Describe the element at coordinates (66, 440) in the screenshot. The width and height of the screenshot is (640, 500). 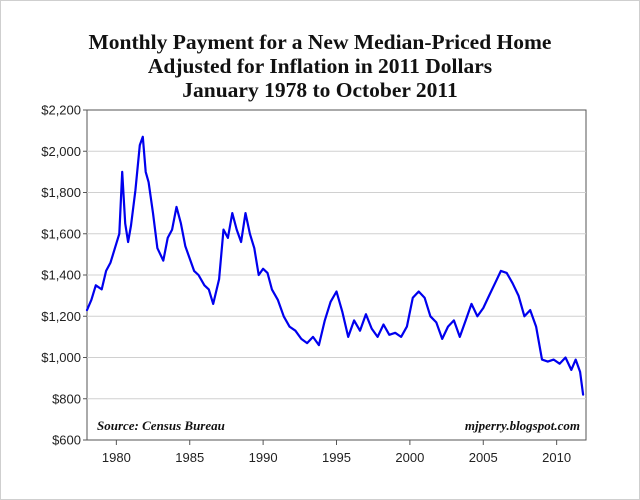
I see `y-tick-label: $600` at that location.